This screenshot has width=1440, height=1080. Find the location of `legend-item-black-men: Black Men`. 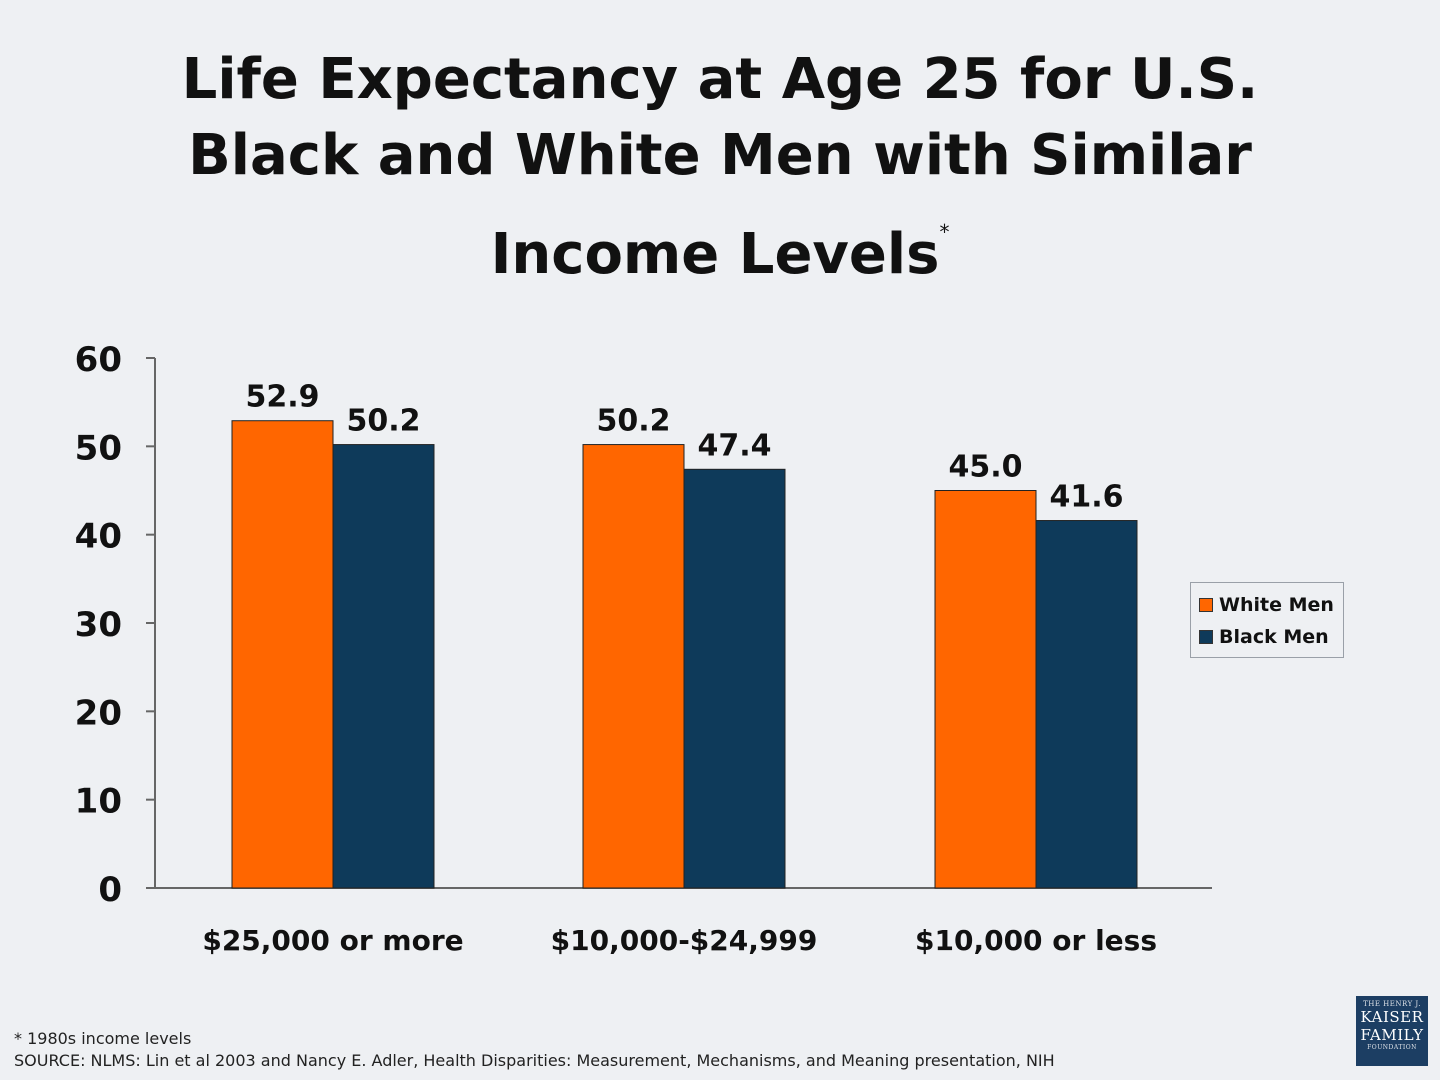

legend-item-black-men: Black Men is located at coordinates (1271, 637).